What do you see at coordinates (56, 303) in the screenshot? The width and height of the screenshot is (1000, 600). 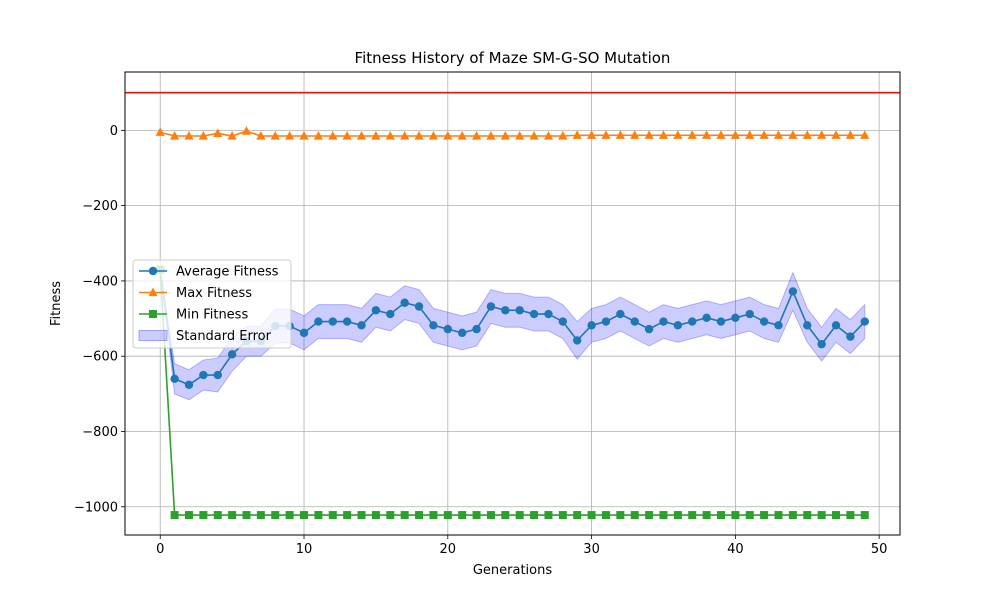 I see `y-axis-label: Fitness` at bounding box center [56, 303].